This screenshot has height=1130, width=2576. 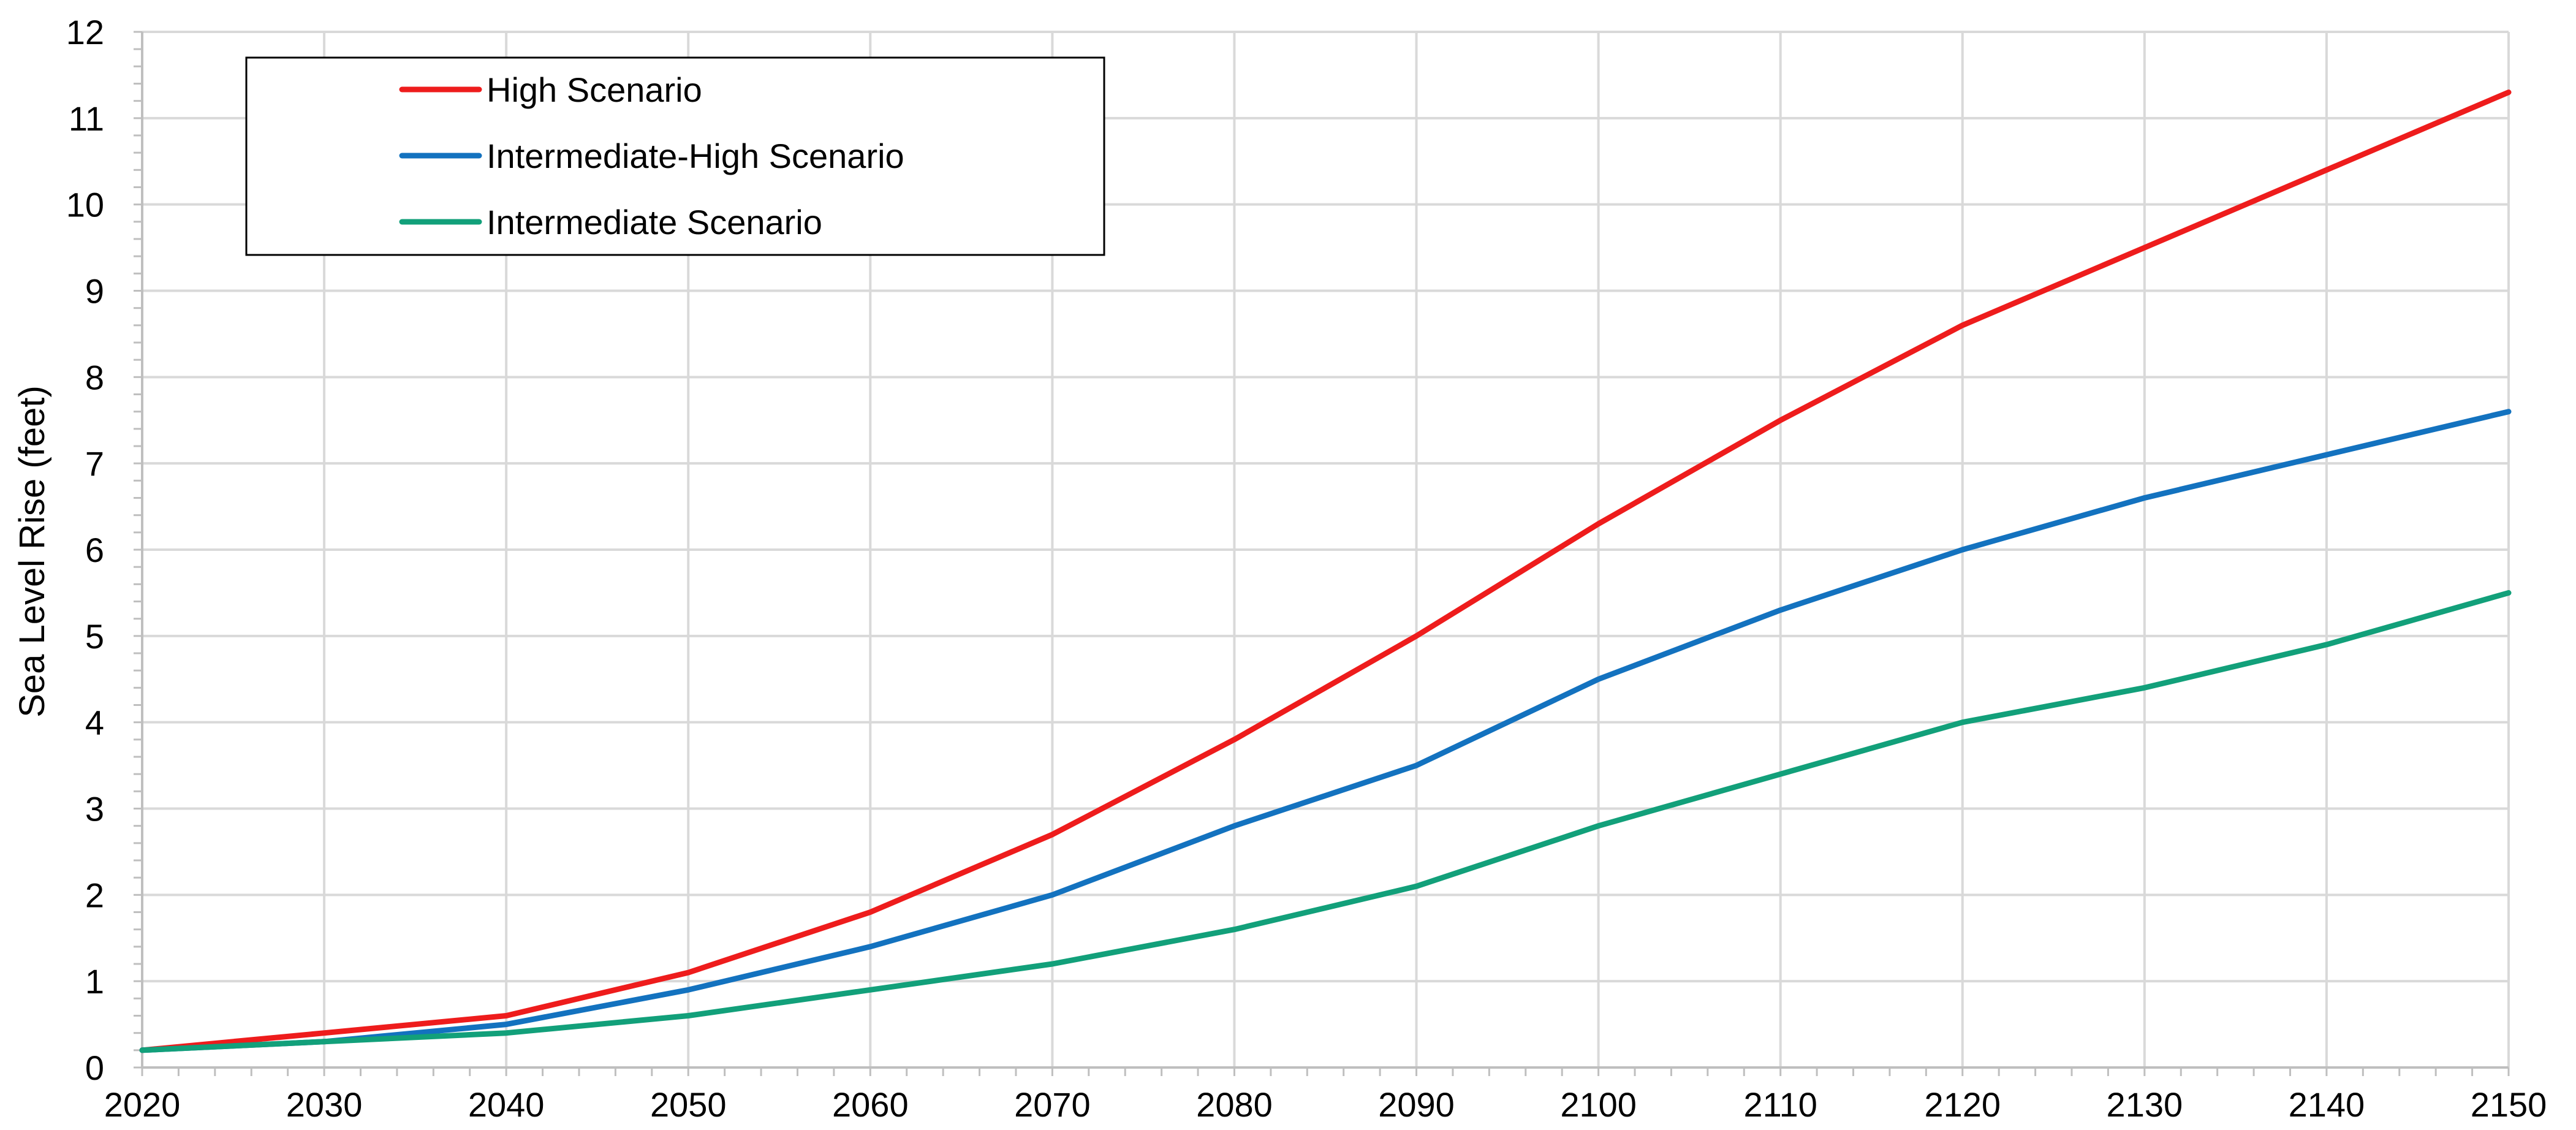 I want to click on x-tick-label: 2100, so click(x=1598, y=1104).